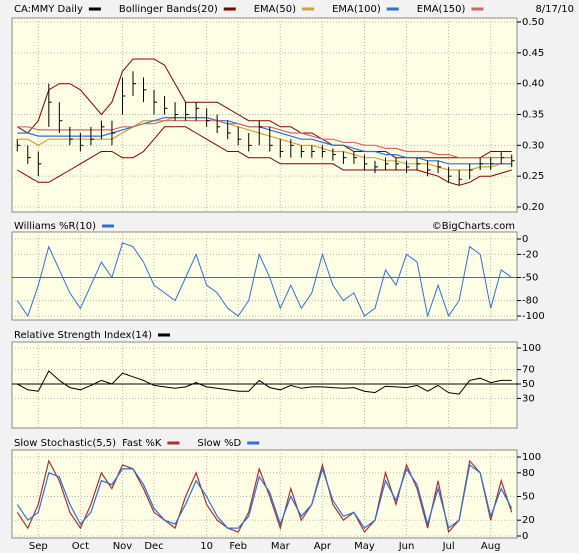 This screenshot has width=579, height=553. Describe the element at coordinates (356, 9) in the screenshot. I see `legend-label: EMA(100)` at that location.